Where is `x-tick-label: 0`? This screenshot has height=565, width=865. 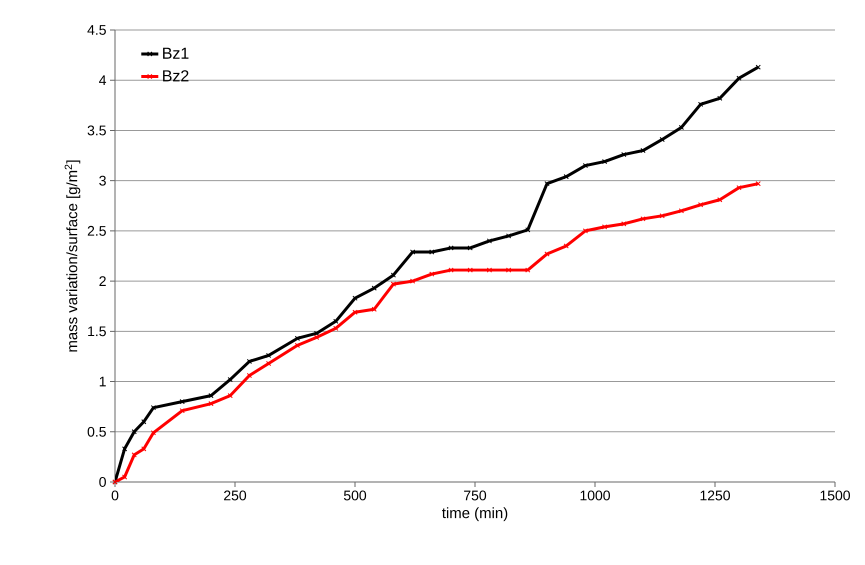
x-tick-label: 0 is located at coordinates (115, 495).